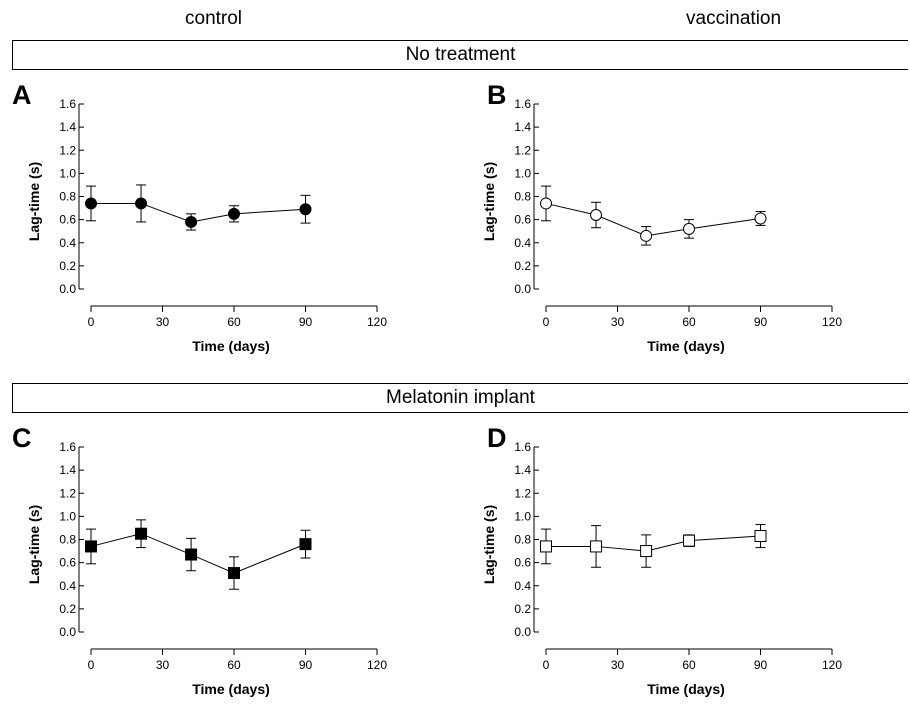  Describe the element at coordinates (460, 398) in the screenshot. I see `banner-melatonin-implant: Melatonin implant` at that location.